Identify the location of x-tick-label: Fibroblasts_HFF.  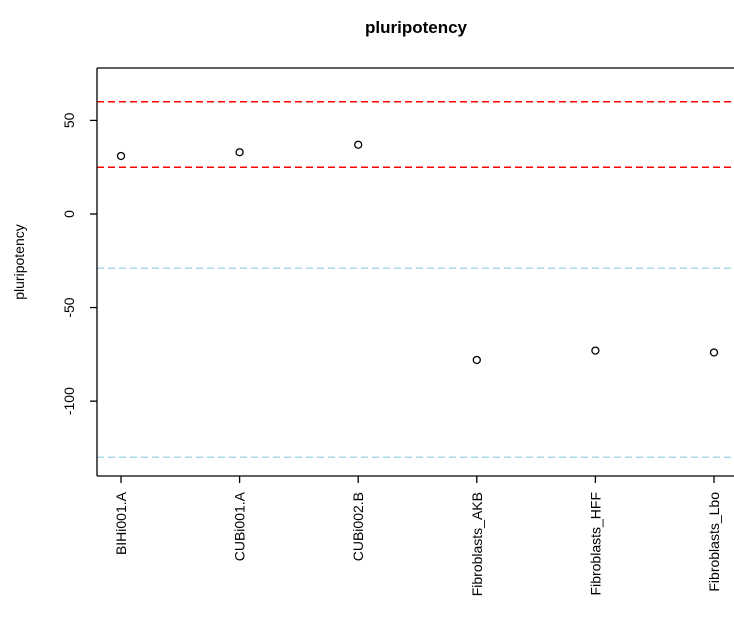
(595, 543).